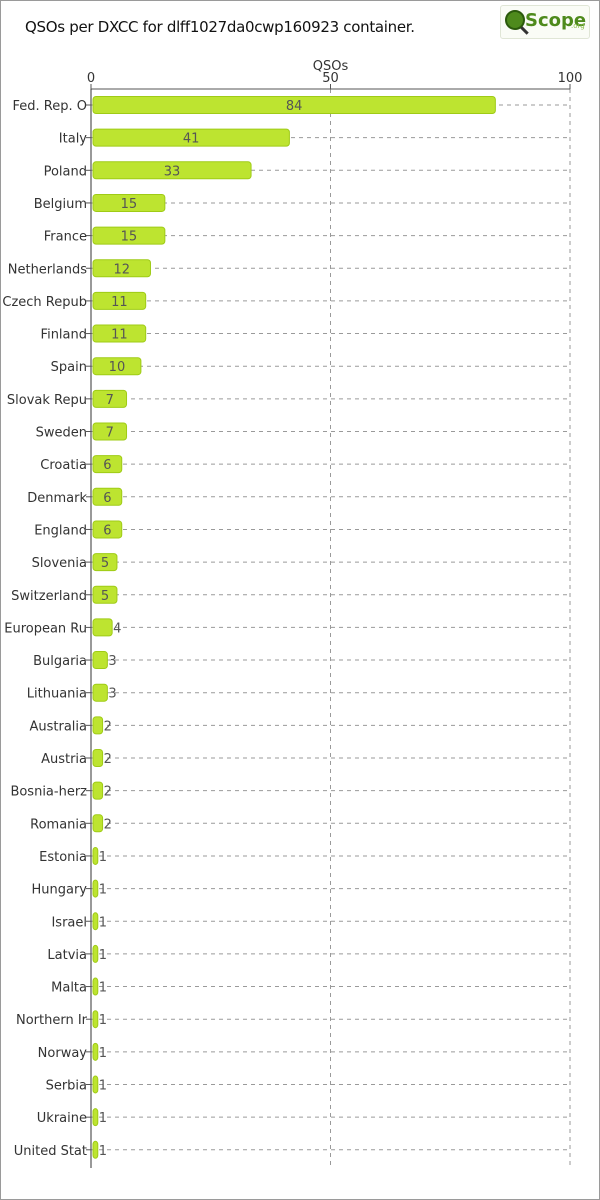 Image resolution: width=600 pixels, height=1200 pixels. Describe the element at coordinates (570, 78) in the screenshot. I see `x-tick-label: 100` at that location.